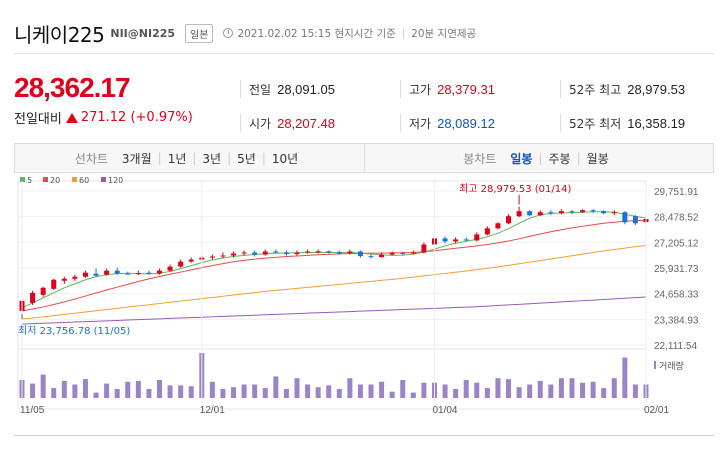 Image resolution: width=728 pixels, height=449 pixels. What do you see at coordinates (285, 158) in the screenshot?
I see `period-10y-button: 10년` at bounding box center [285, 158].